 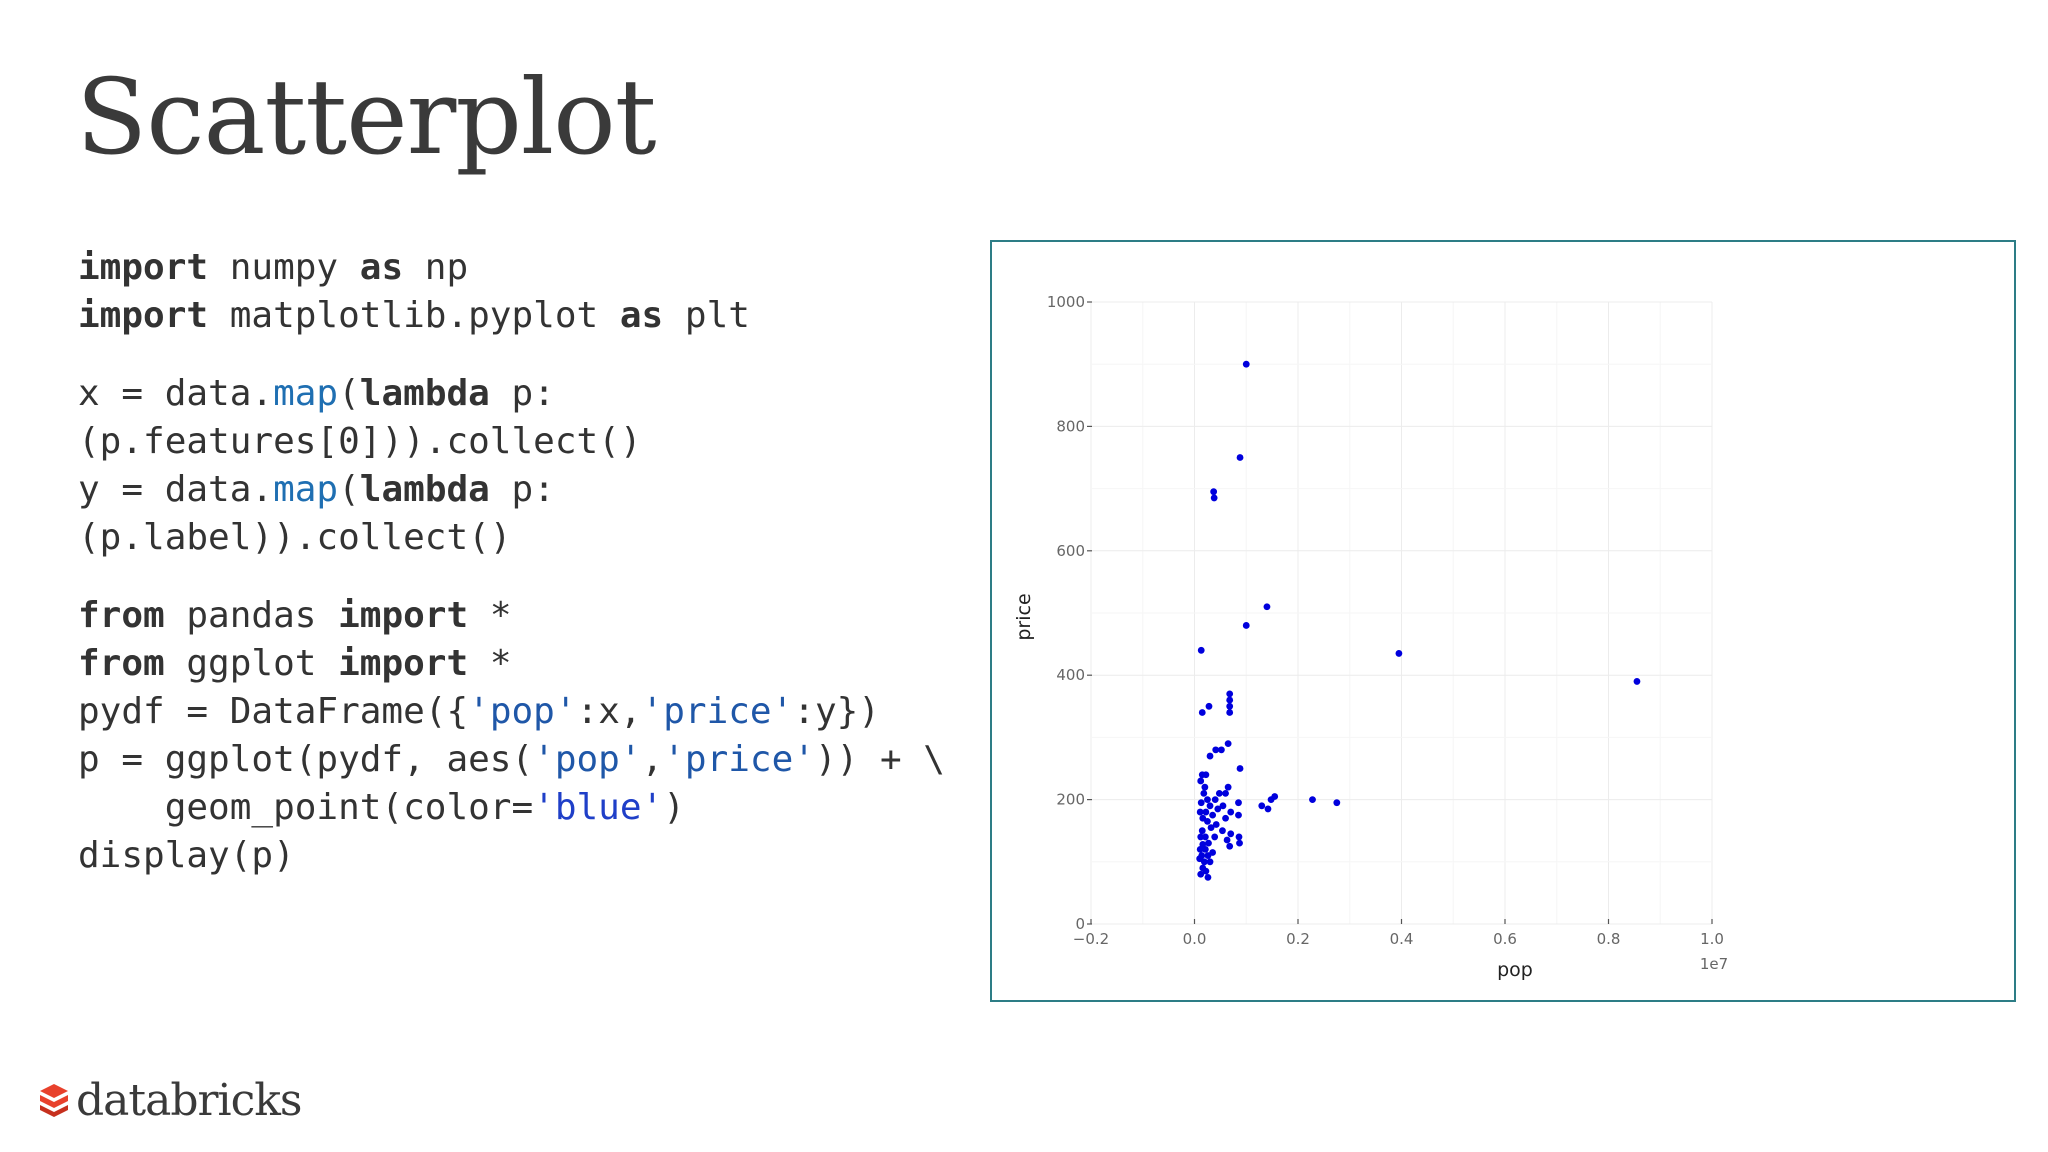 What do you see at coordinates (306, 807) in the screenshot?
I see `code-text: geom_point(color=` at bounding box center [306, 807].